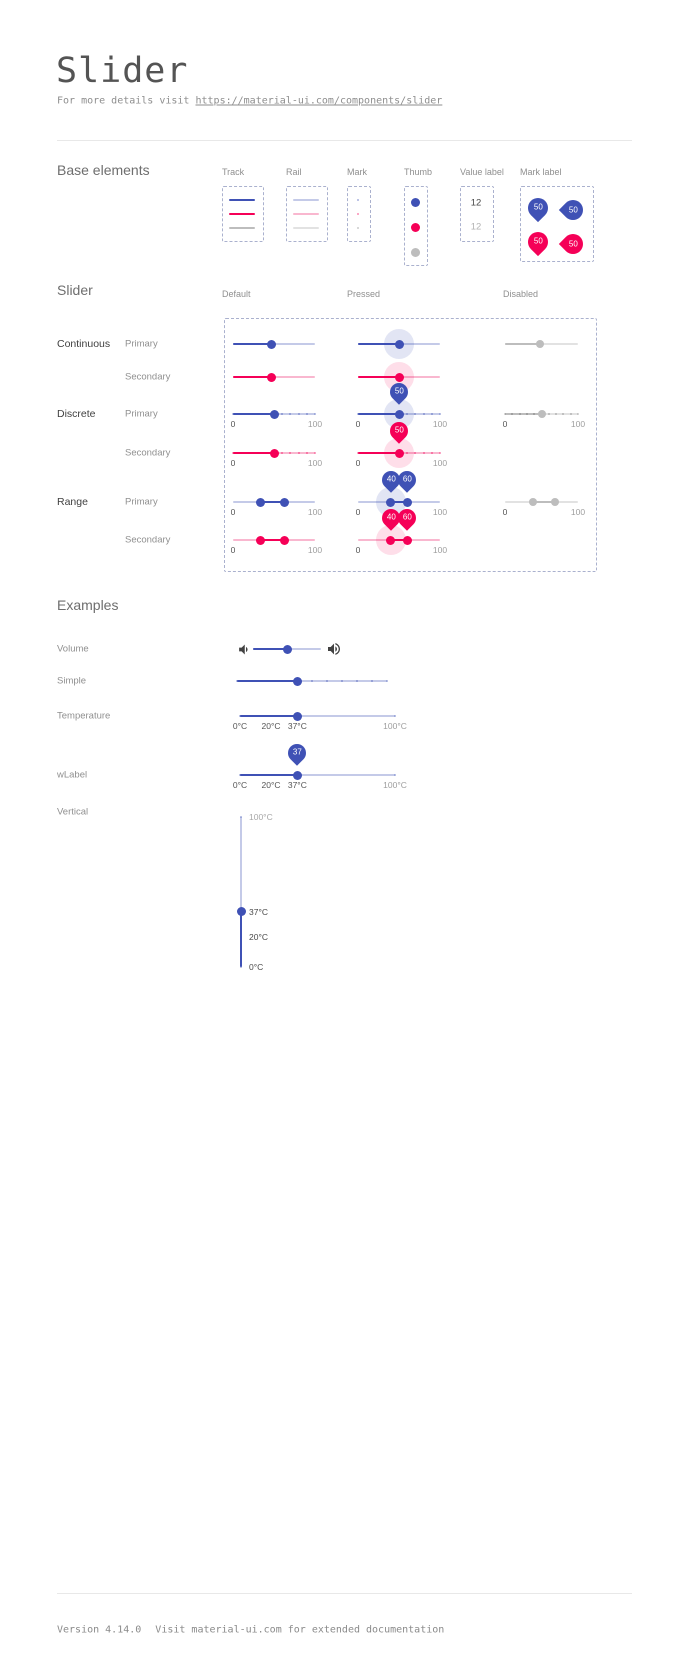  What do you see at coordinates (122, 71) in the screenshot?
I see `page-title: Slider` at bounding box center [122, 71].